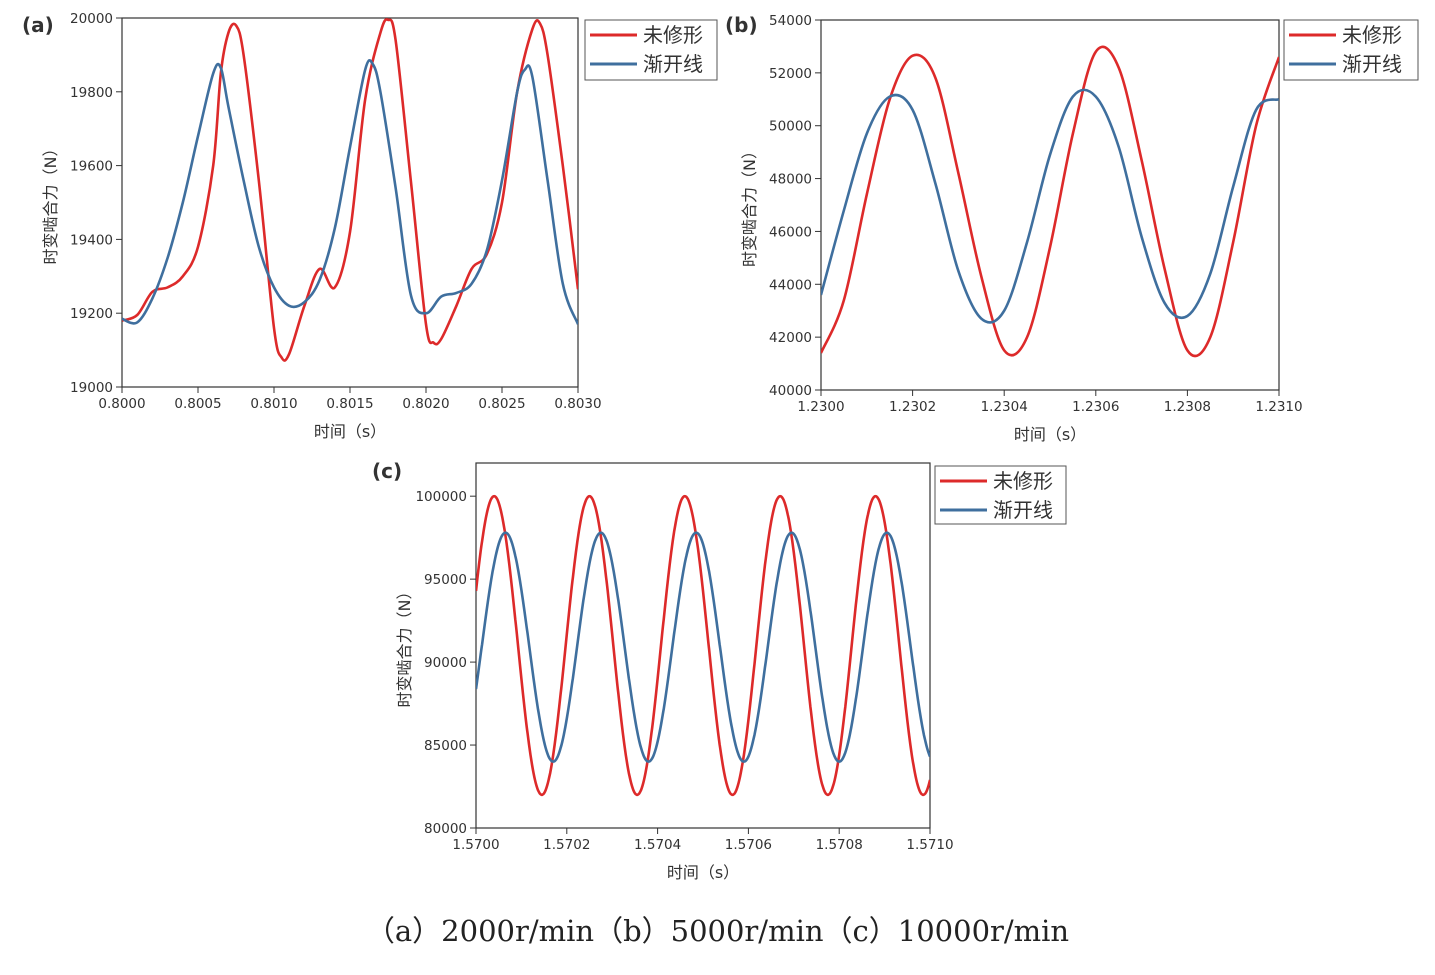 This screenshot has width=1435, height=975. What do you see at coordinates (1278, 407) in the screenshot?
I see `x-tick-label: 1.2310` at bounding box center [1278, 407].